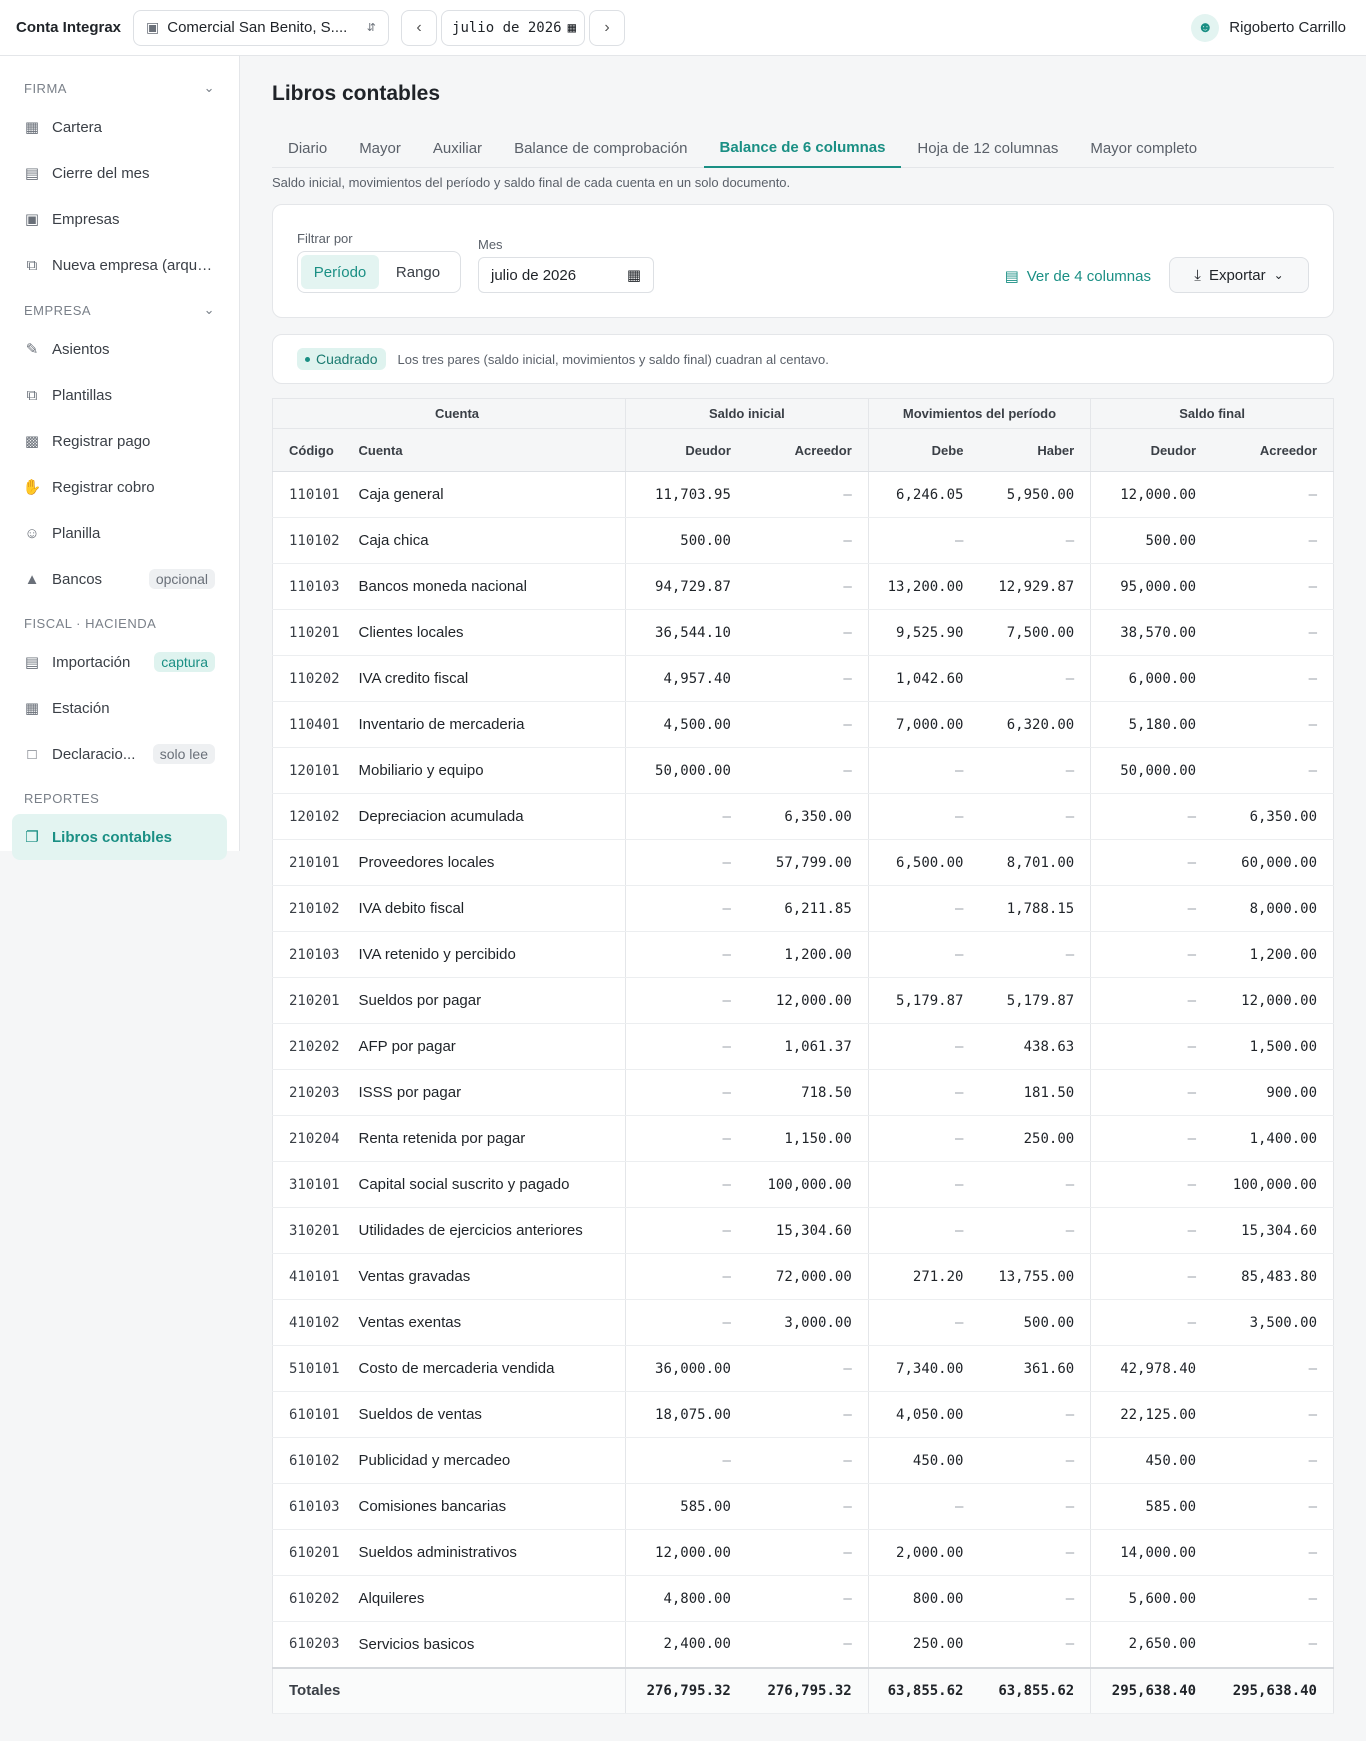 The image size is (1366, 1741). I want to click on section-title: EMPRESA, so click(58, 310).